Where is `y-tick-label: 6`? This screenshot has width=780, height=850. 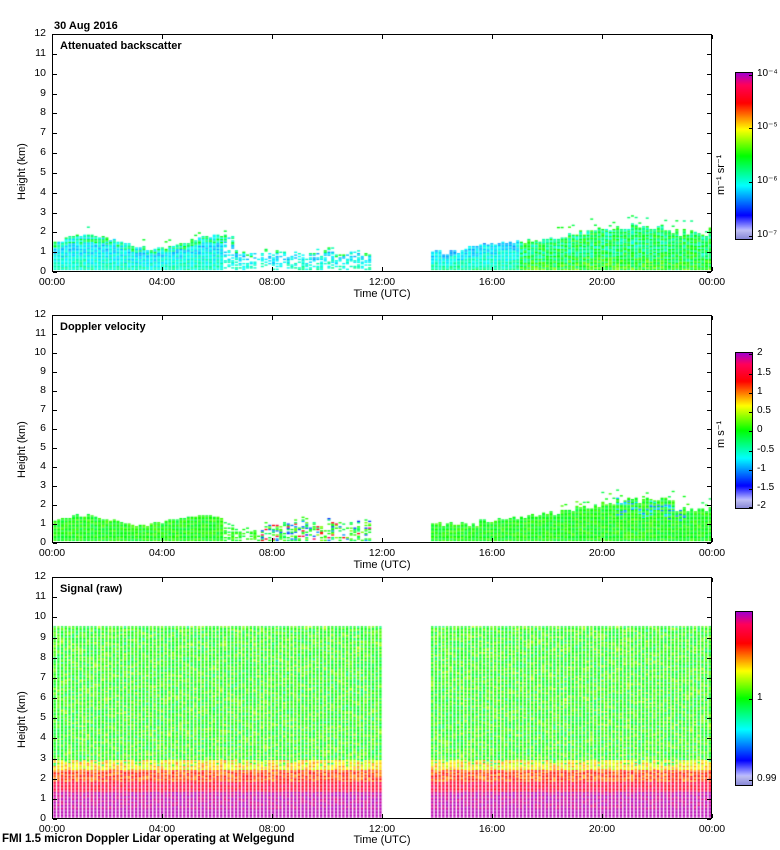 y-tick-label: 6 is located at coordinates (43, 152).